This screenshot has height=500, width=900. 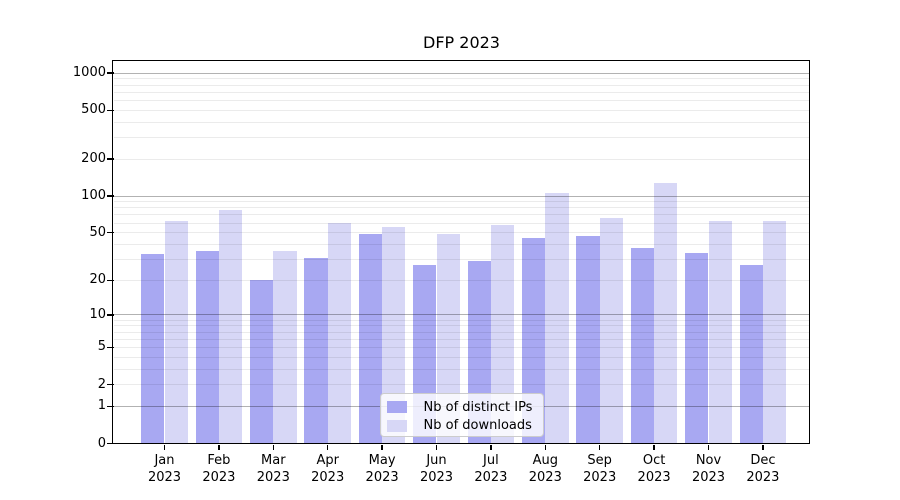 What do you see at coordinates (491, 469) in the screenshot?
I see `x-tick-label: Jul 2023` at bounding box center [491, 469].